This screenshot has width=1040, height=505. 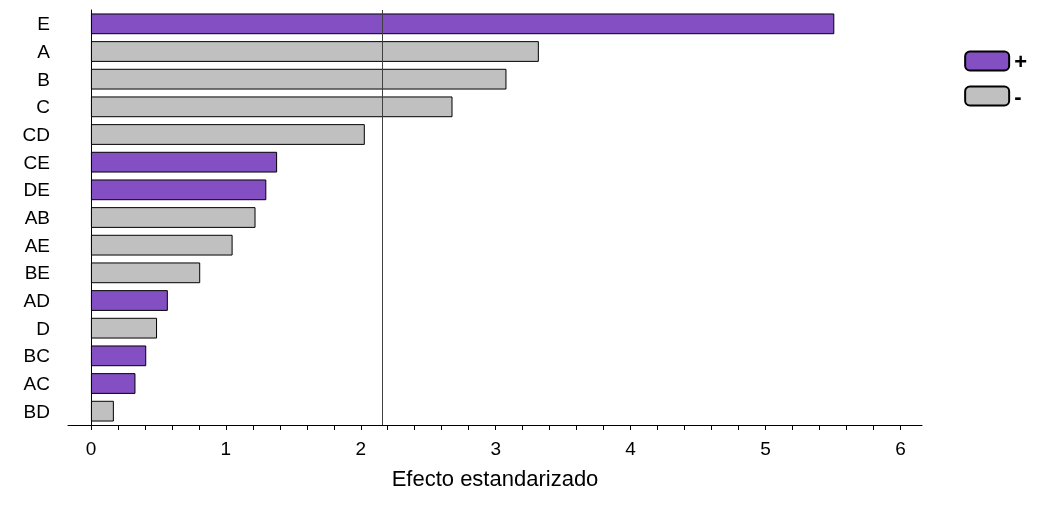 What do you see at coordinates (37, 273) in the screenshot?
I see `y-tick-label: BE` at bounding box center [37, 273].